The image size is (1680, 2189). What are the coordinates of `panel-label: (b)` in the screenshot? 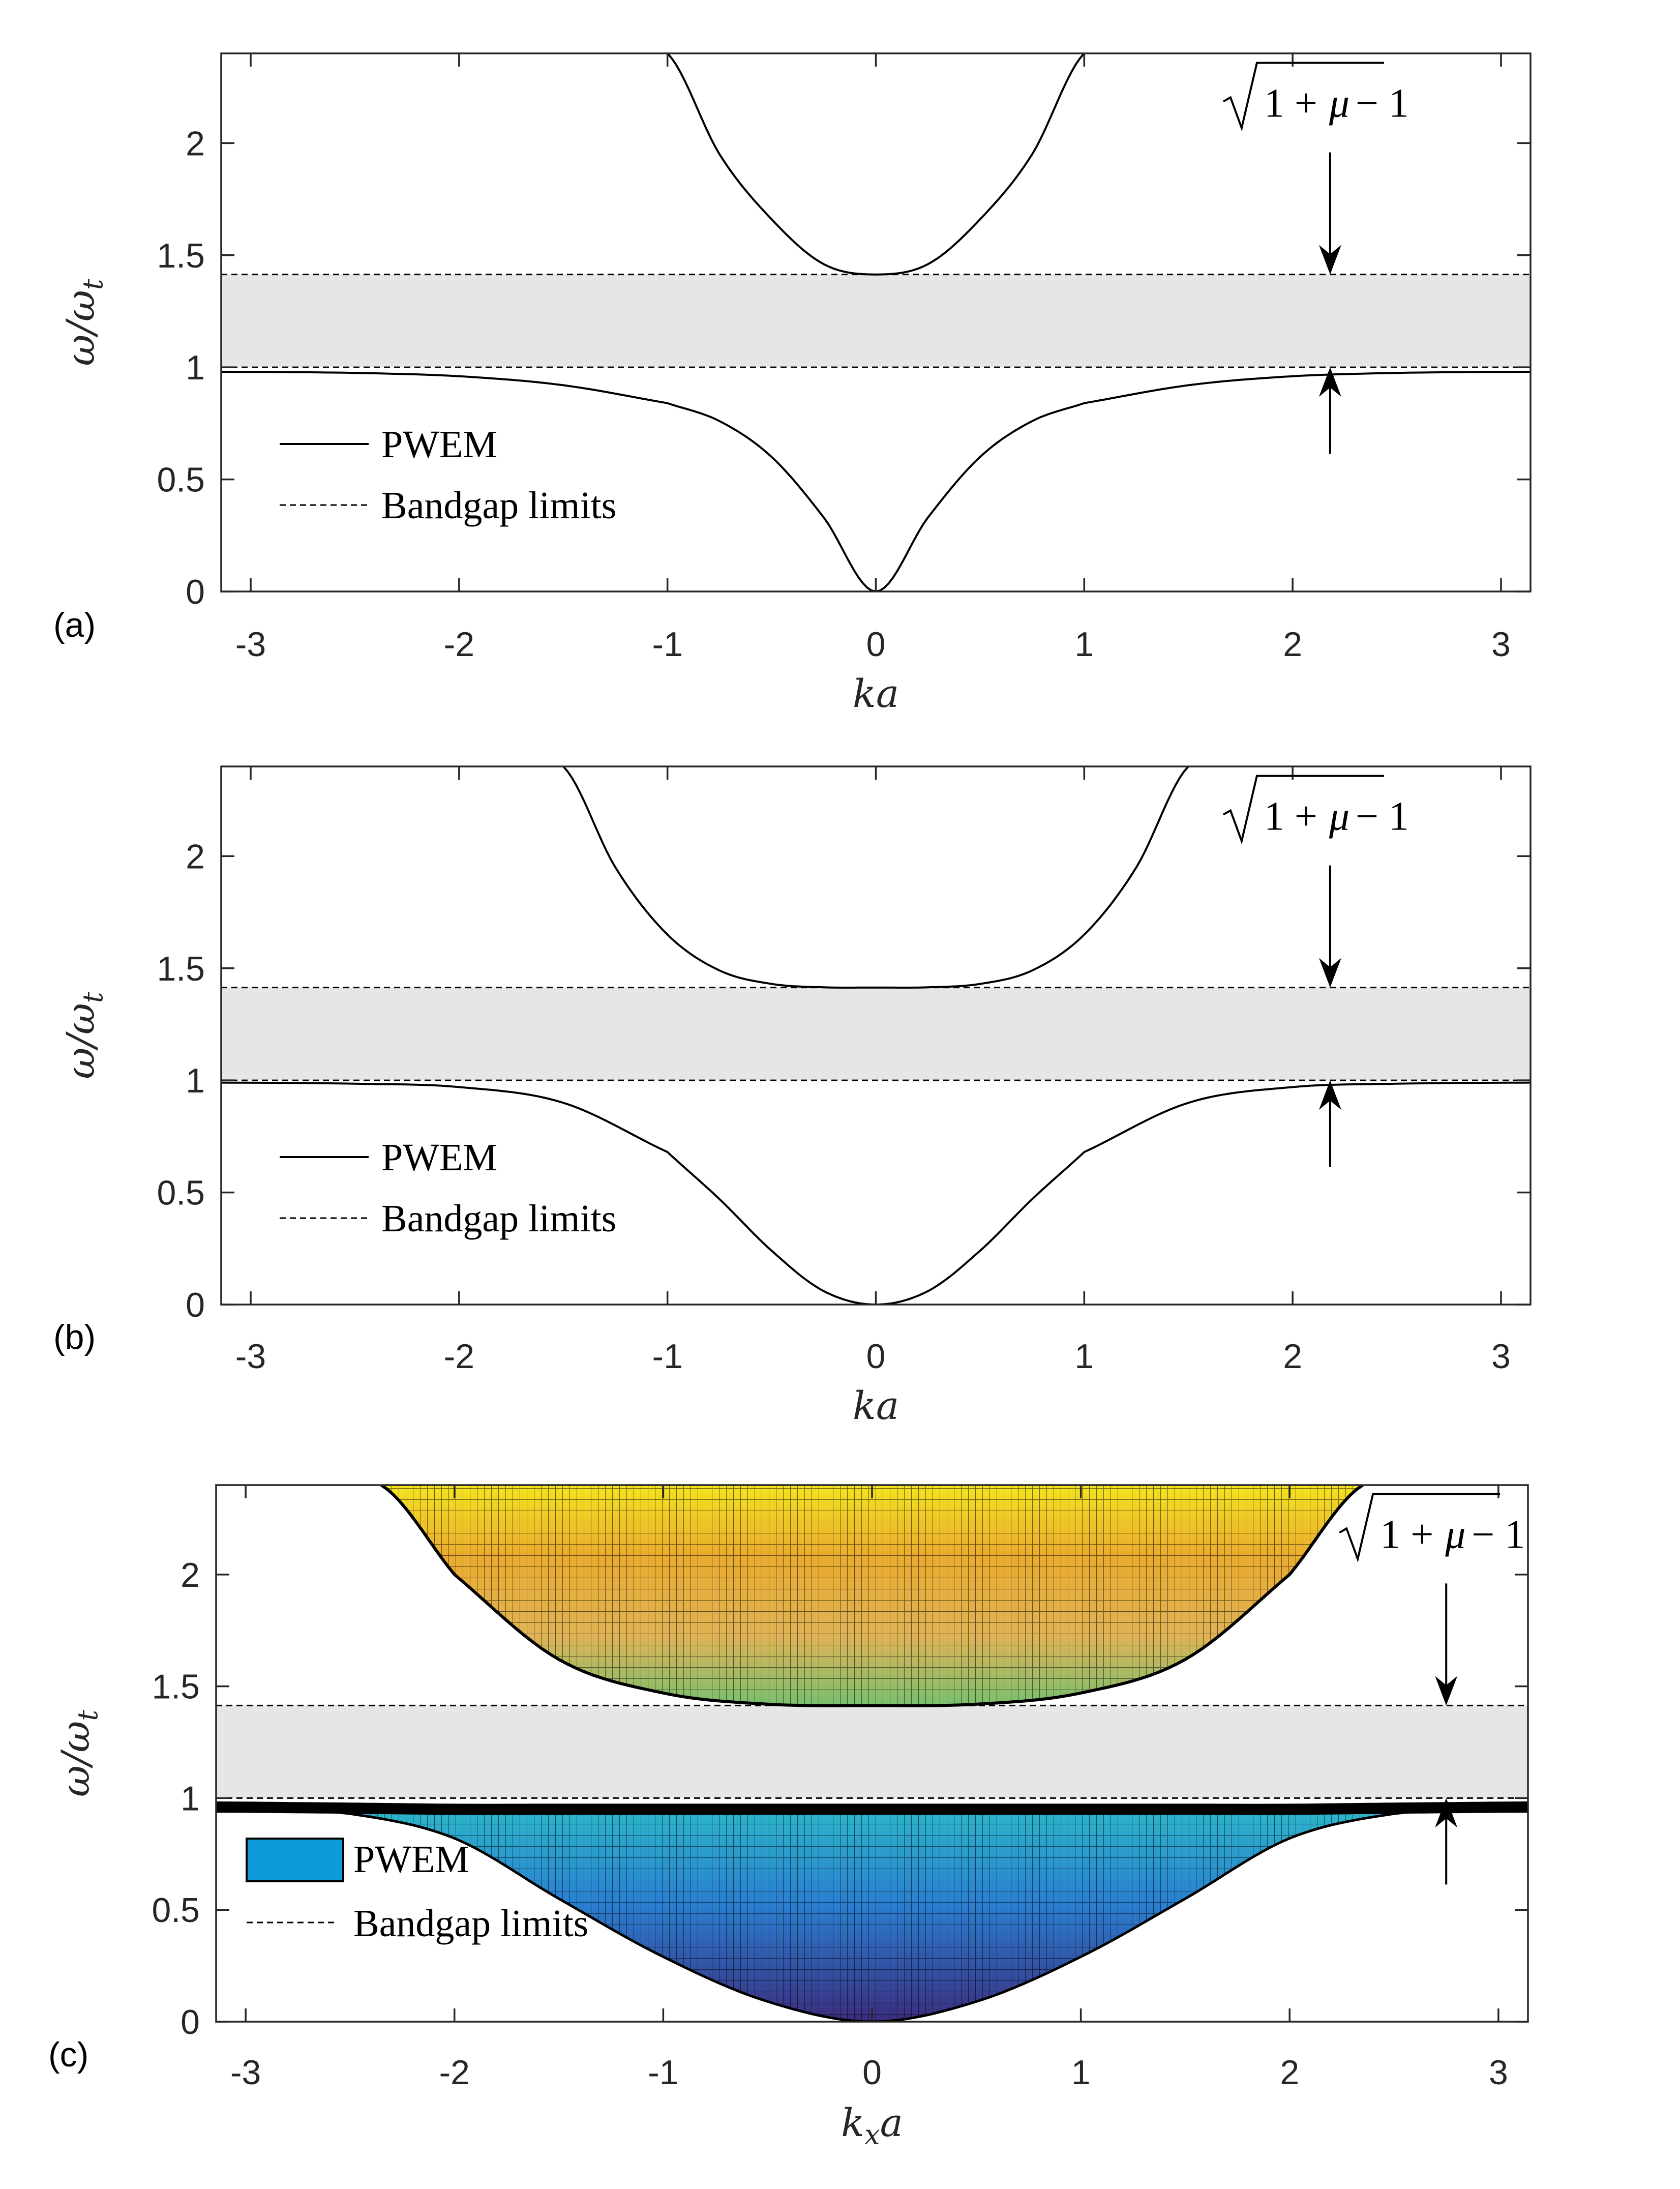 It's located at (74, 1337).